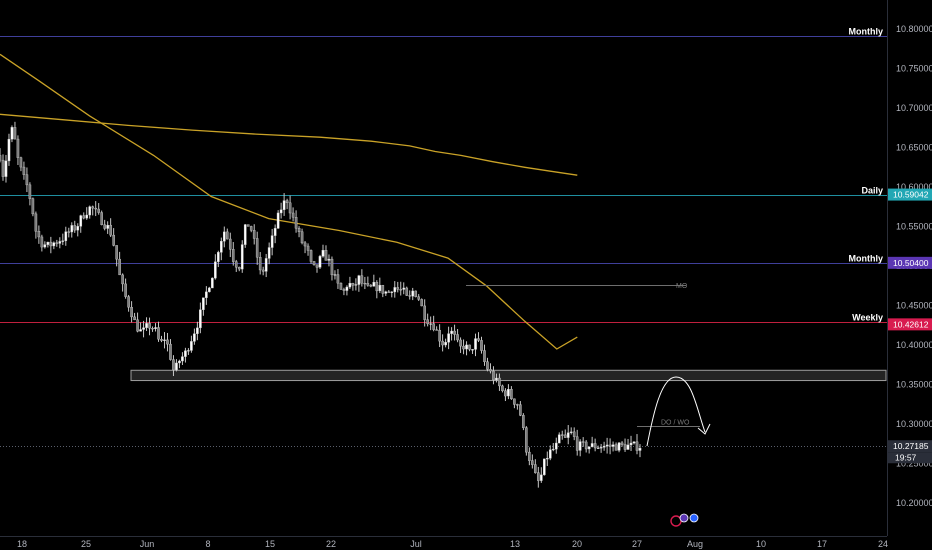 The width and height of the screenshot is (932, 550). Describe the element at coordinates (911, 263) in the screenshot. I see `svg-text: 10.50400` at that location.